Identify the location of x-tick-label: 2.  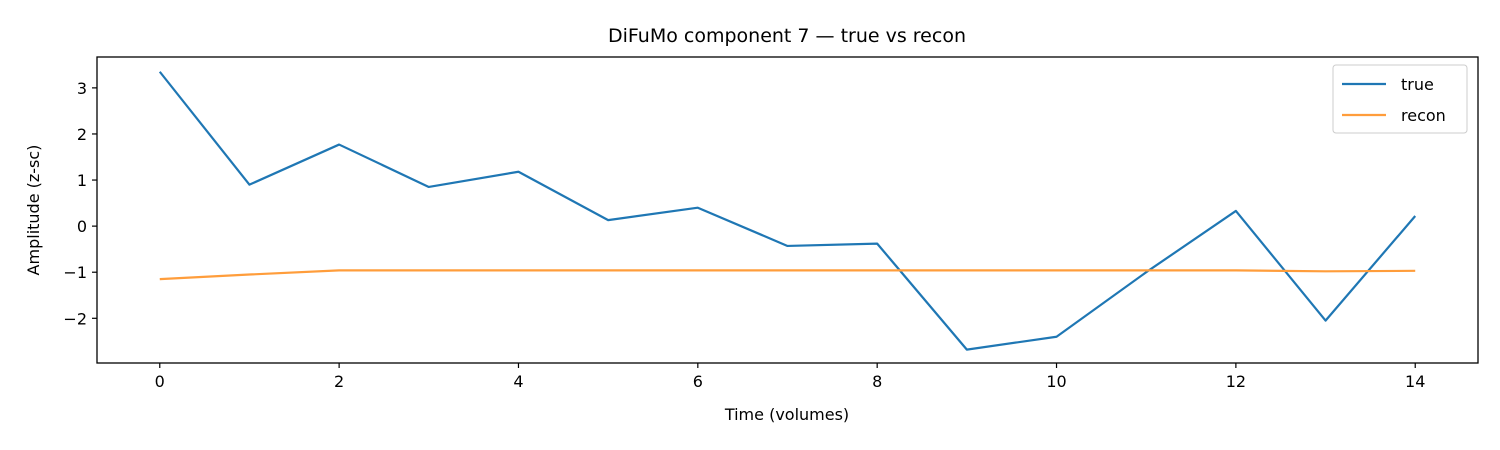
(339, 381).